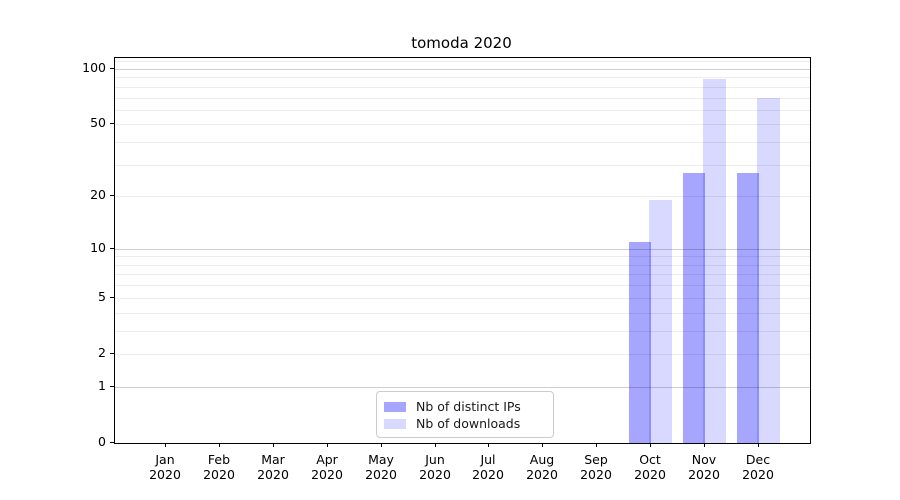 The image size is (900, 500). I want to click on legend-item-downloads: Nb of downloads, so click(464, 423).